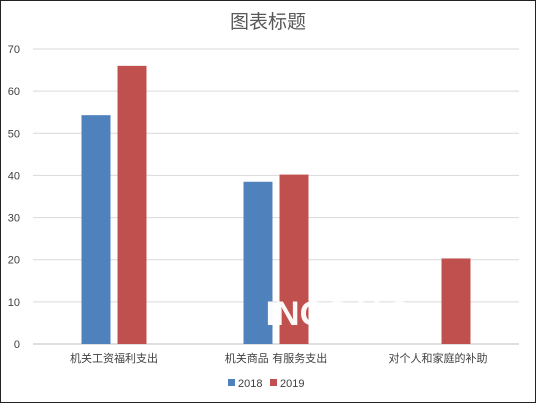 This screenshot has width=536, height=403. What do you see at coordinates (292, 384) in the screenshot?
I see `legend-label-2019: 2019` at bounding box center [292, 384].